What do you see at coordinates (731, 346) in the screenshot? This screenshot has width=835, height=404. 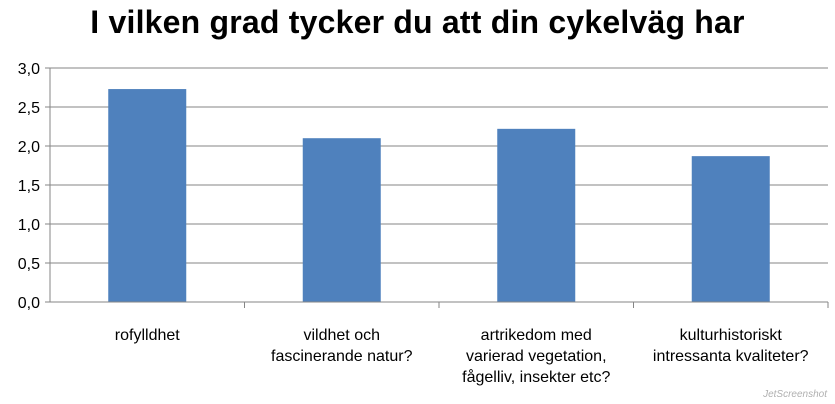 I see `category-label: kulturhistoriskt intressanta kvaliteter?` at bounding box center [731, 346].